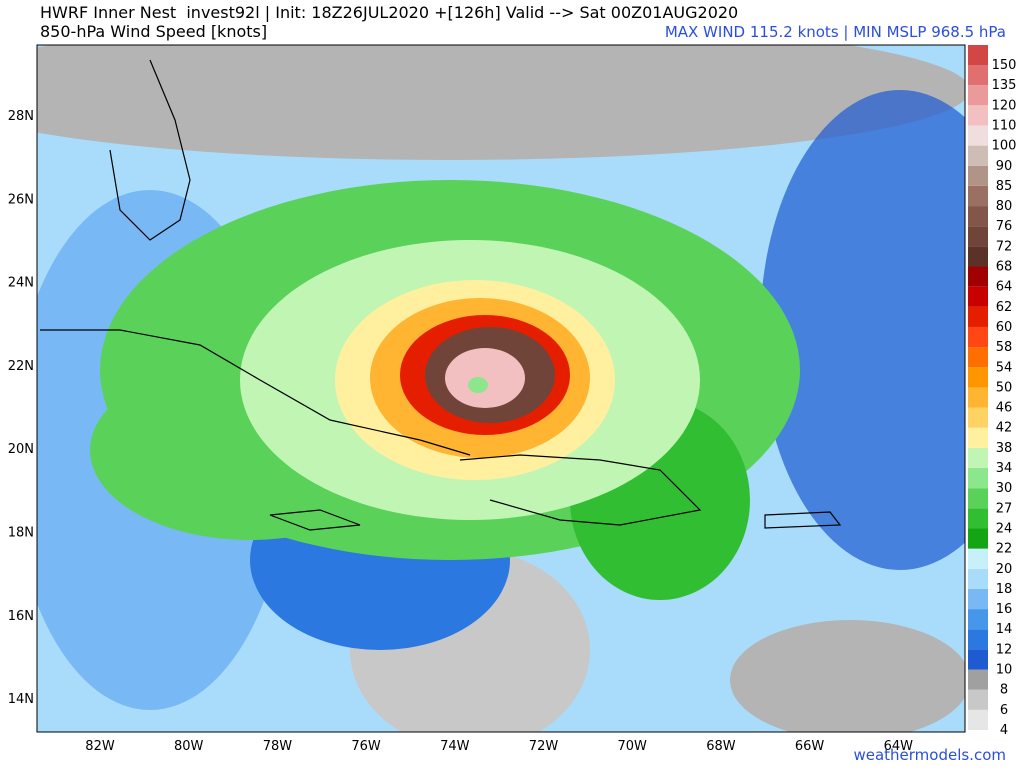 This screenshot has height=772, width=1024. Describe the element at coordinates (1004, 528) in the screenshot. I see `colorbar-label: 24` at that location.